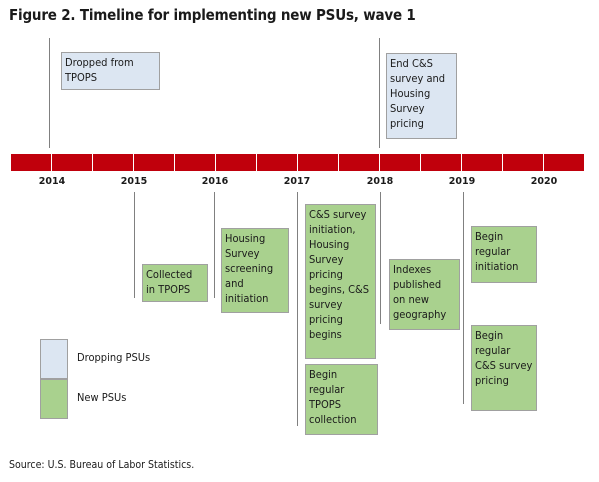 This screenshot has height=482, width=599. I want to click on connector-line-collected, so click(134, 245).